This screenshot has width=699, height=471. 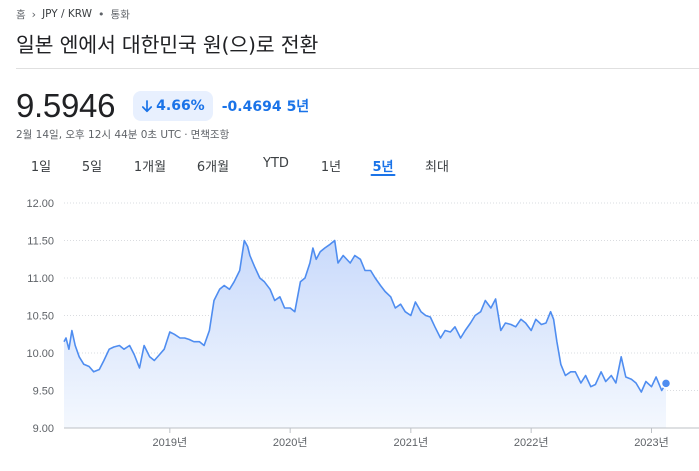 What do you see at coordinates (67, 14) in the screenshot?
I see `breadcrumb-pair: JPY / KRW` at bounding box center [67, 14].